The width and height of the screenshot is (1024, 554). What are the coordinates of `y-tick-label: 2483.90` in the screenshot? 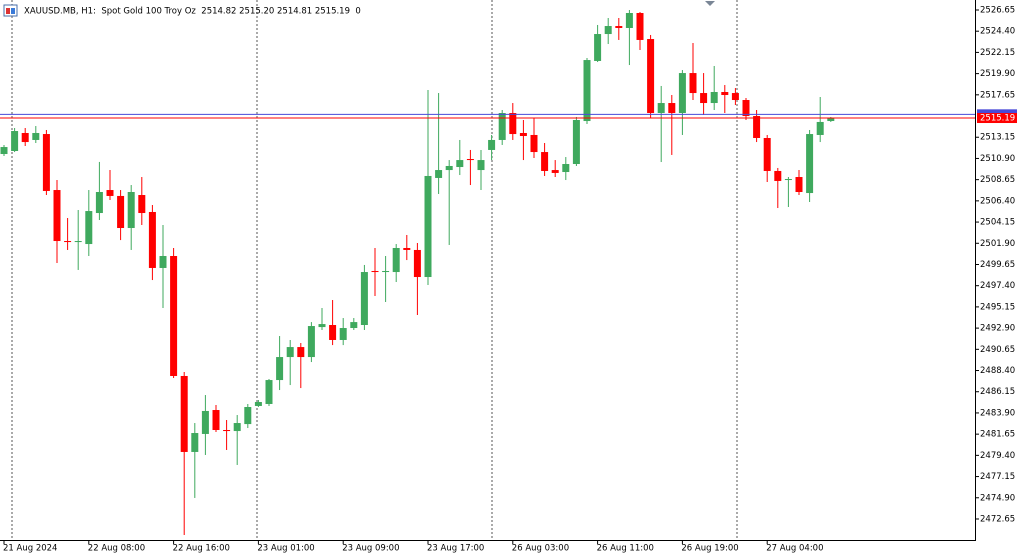 It's located at (997, 413).